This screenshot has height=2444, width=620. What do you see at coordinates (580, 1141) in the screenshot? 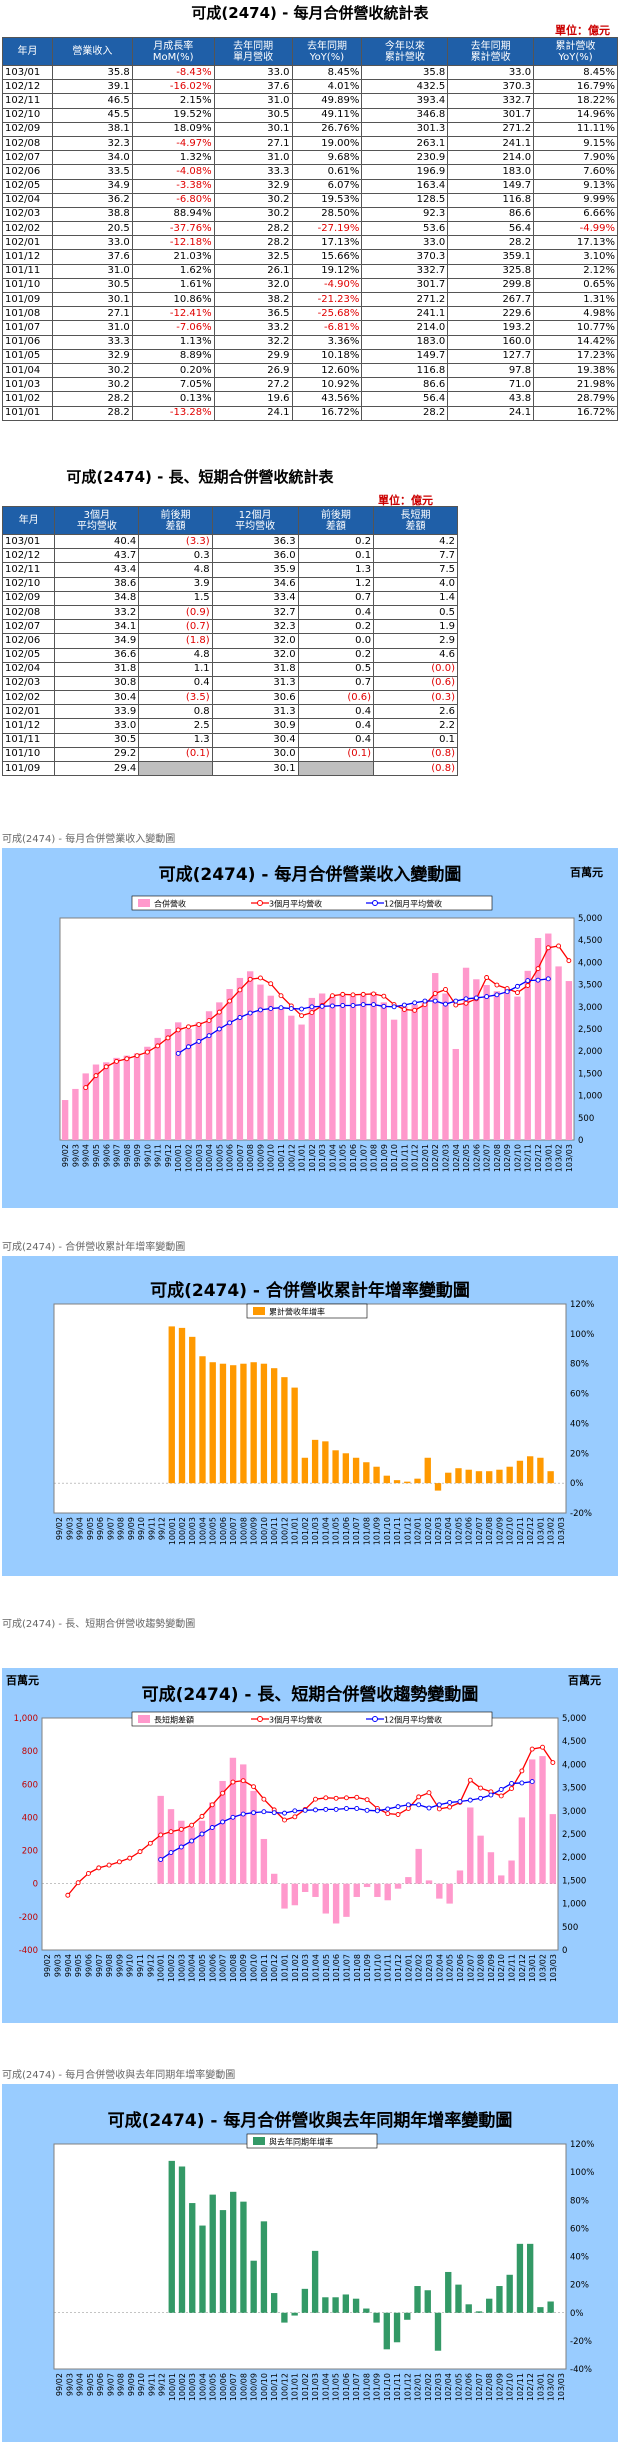
I see `y-tick-label: 0` at bounding box center [580, 1141].